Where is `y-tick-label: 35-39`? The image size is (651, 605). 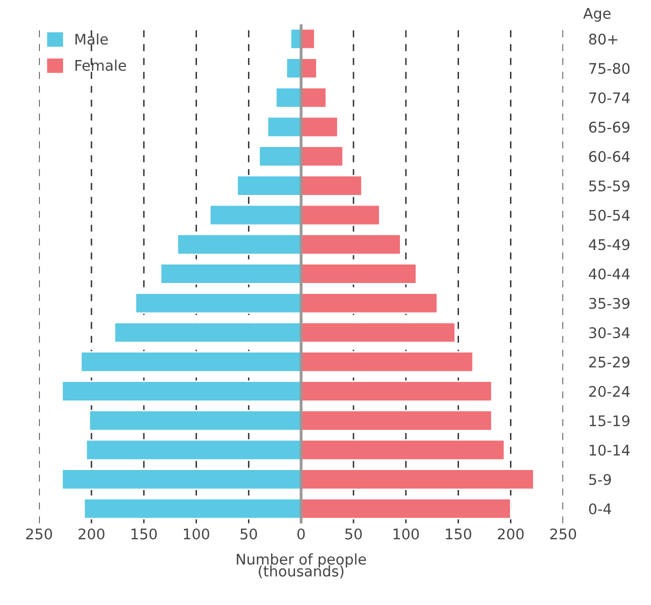
y-tick-label: 35-39 is located at coordinates (609, 303).